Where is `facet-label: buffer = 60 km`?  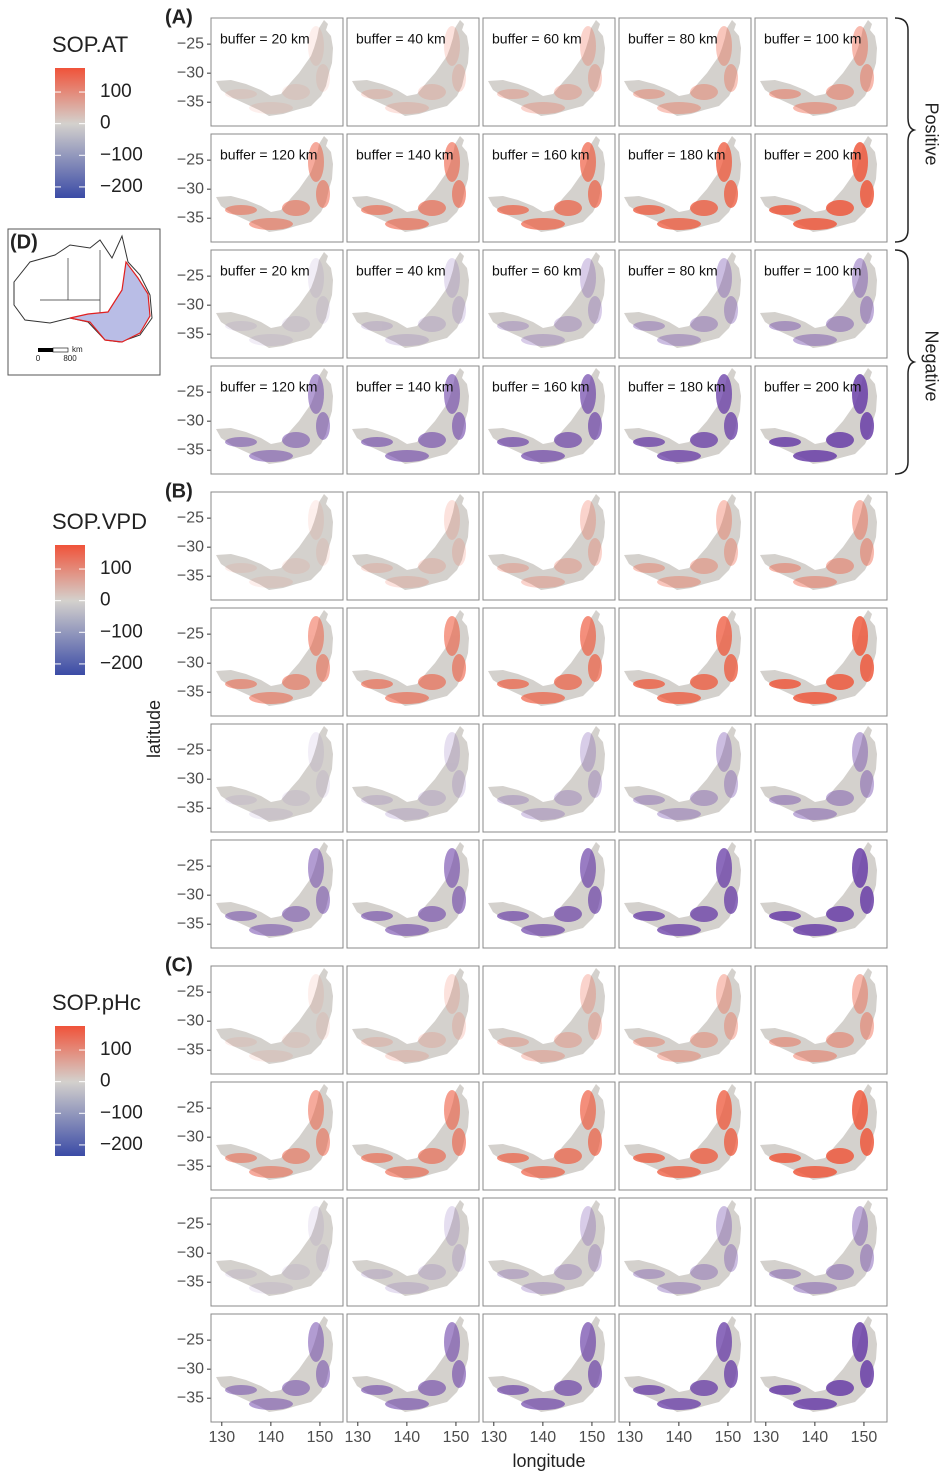 facet-label: buffer = 60 km is located at coordinates (537, 271).